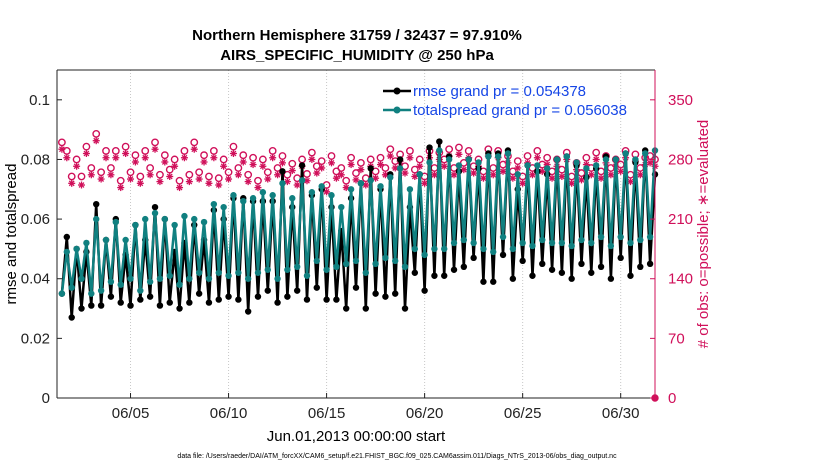 The height and width of the screenshot is (470, 830). I want to click on y-tick-label: 0.06, so click(35, 219).